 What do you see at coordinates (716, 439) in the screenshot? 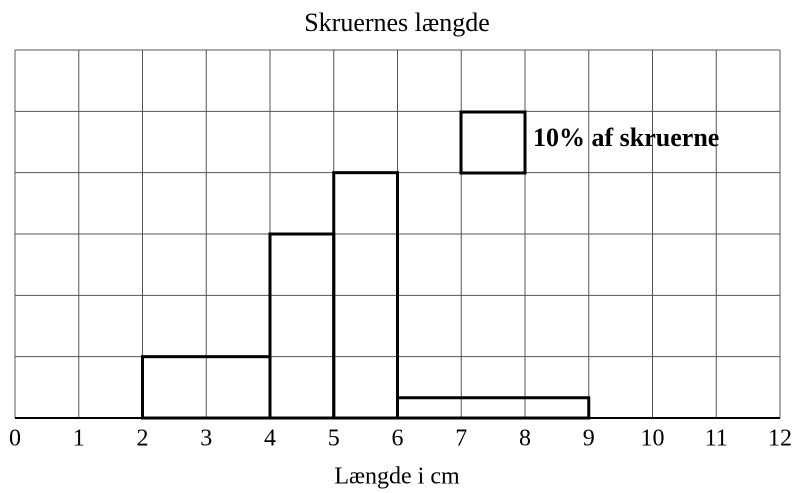
I see `x-tick-label: 11` at bounding box center [716, 439].